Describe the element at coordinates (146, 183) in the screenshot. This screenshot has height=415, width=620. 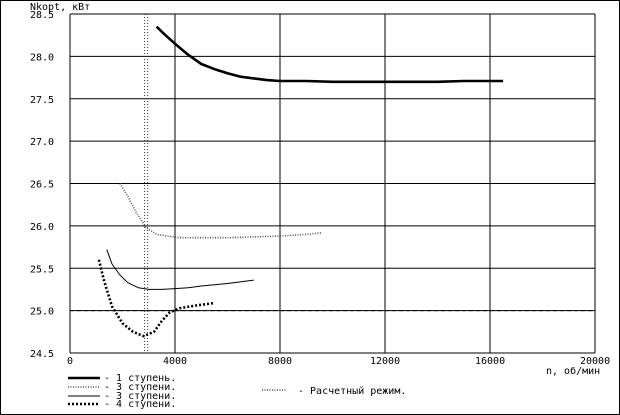
I see `design-mode-line` at that location.